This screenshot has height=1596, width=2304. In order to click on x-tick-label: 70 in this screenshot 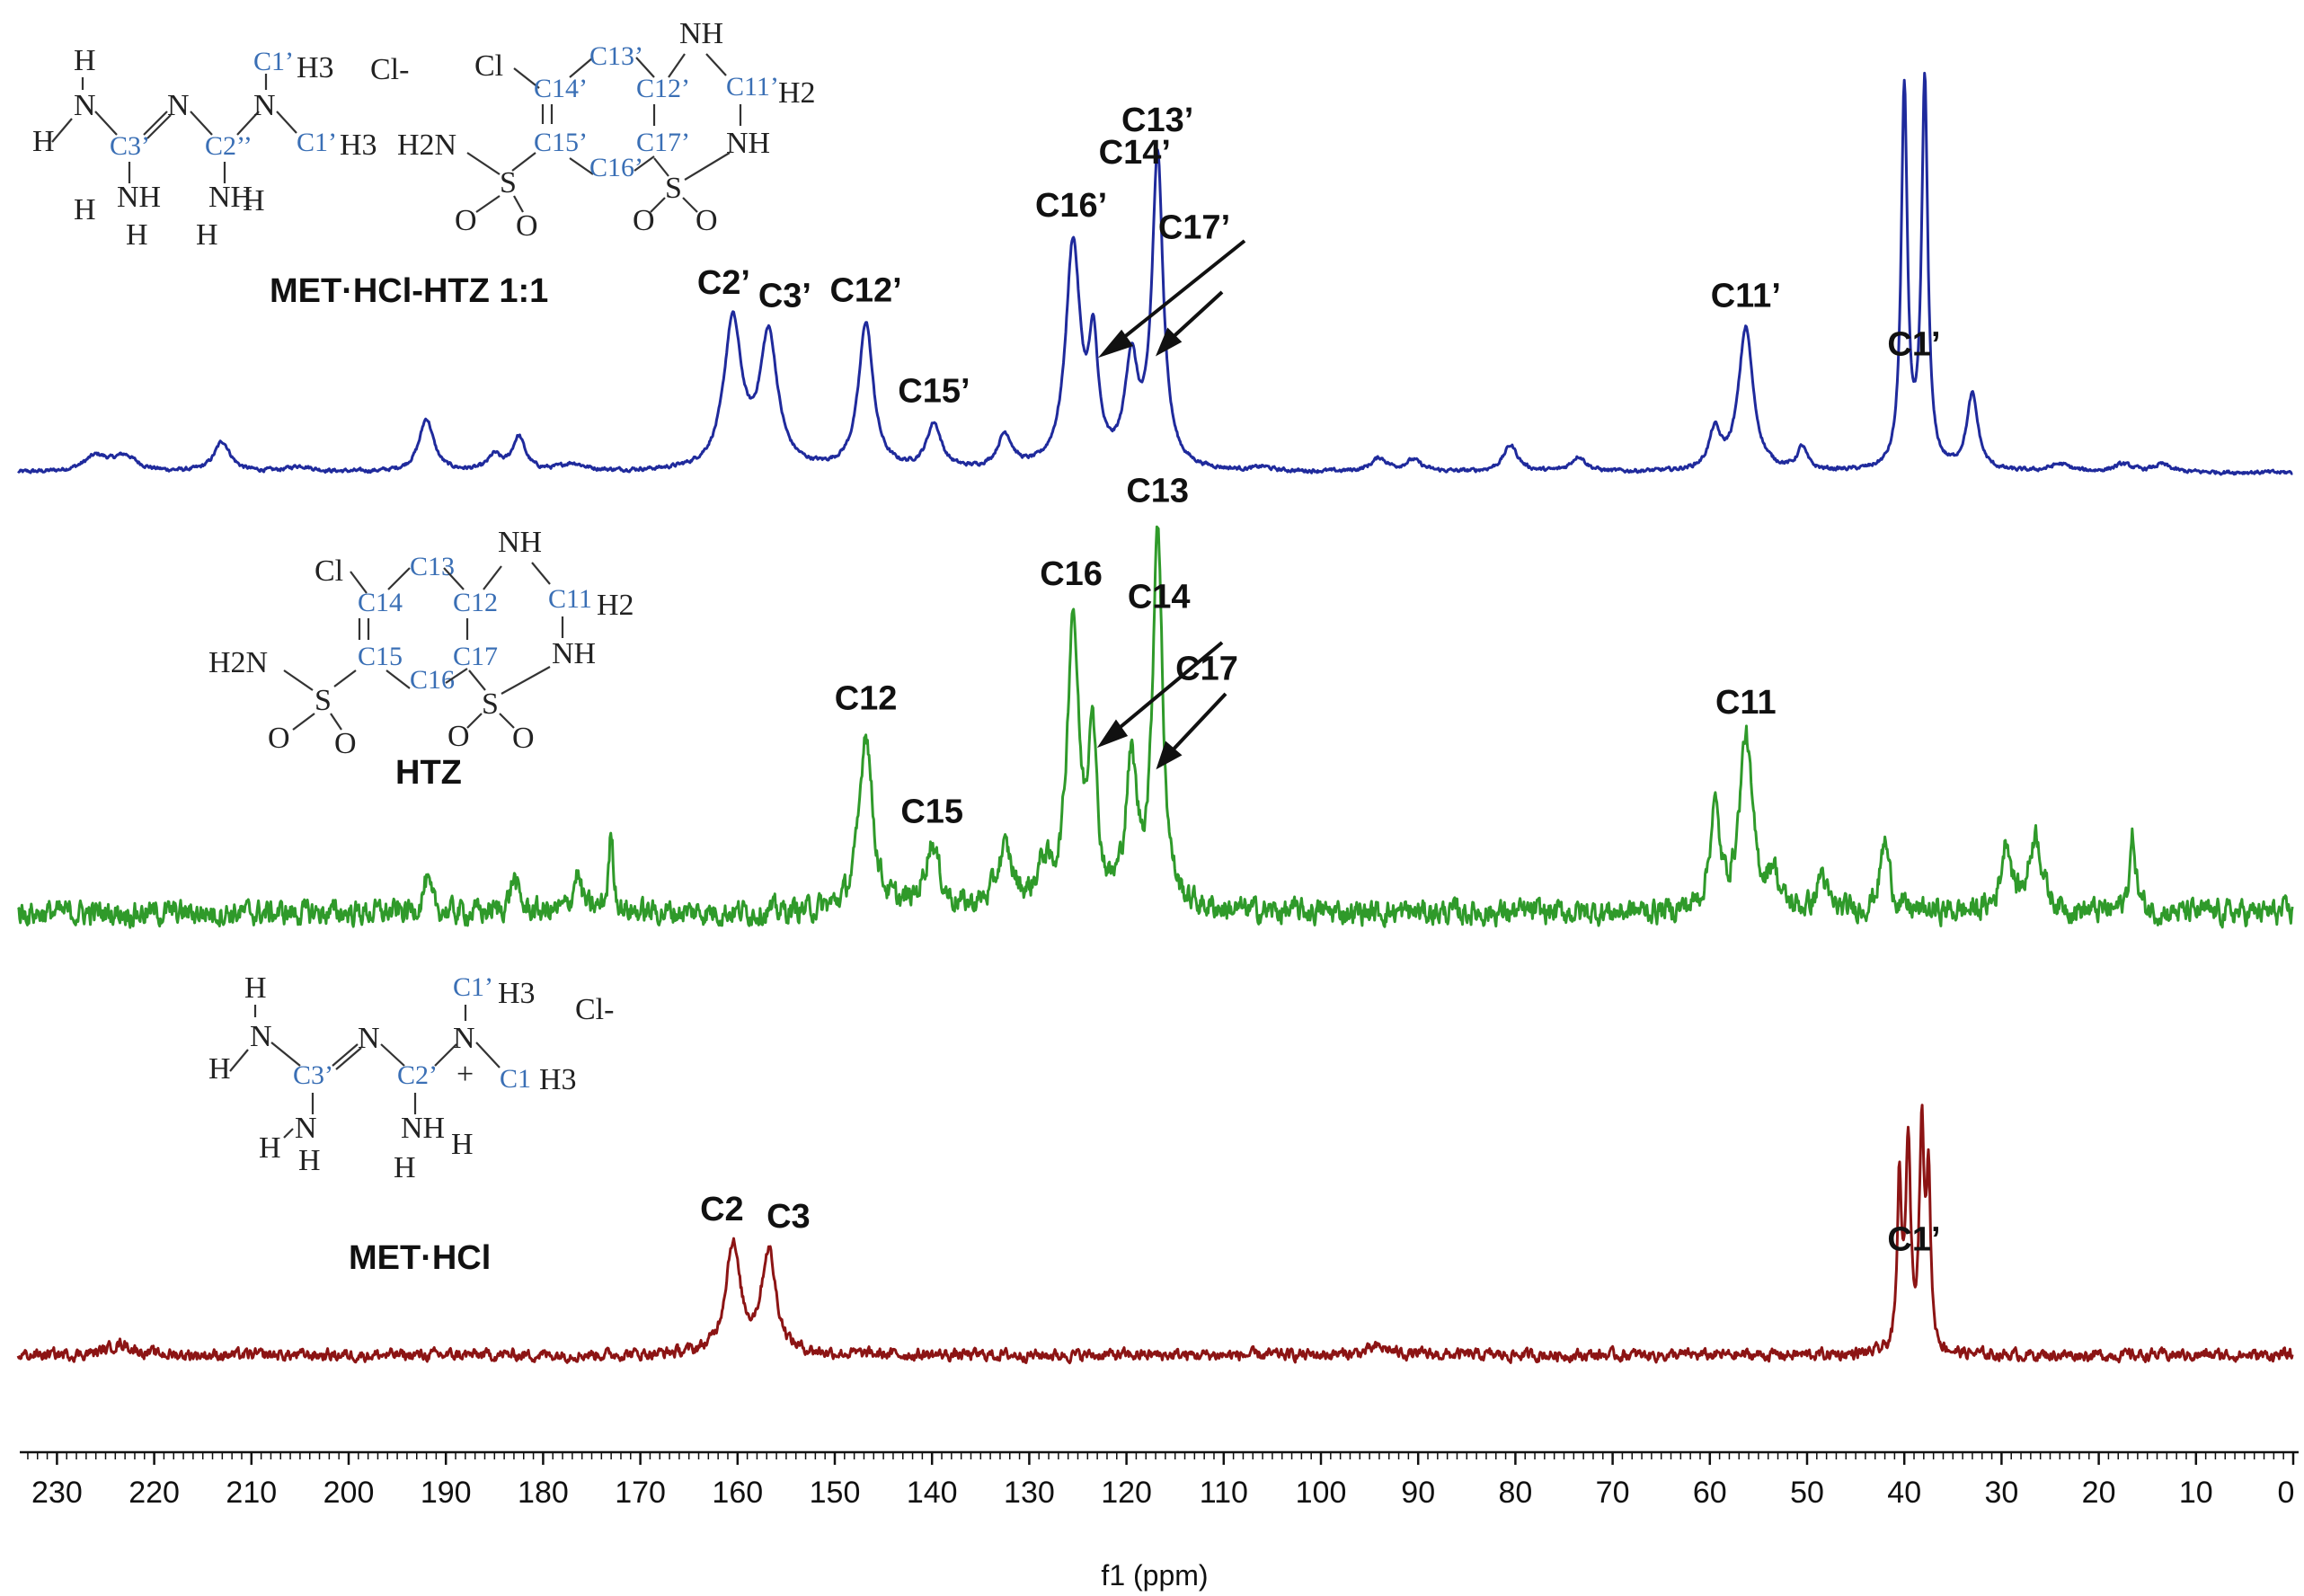, I will do `click(1613, 1493)`.